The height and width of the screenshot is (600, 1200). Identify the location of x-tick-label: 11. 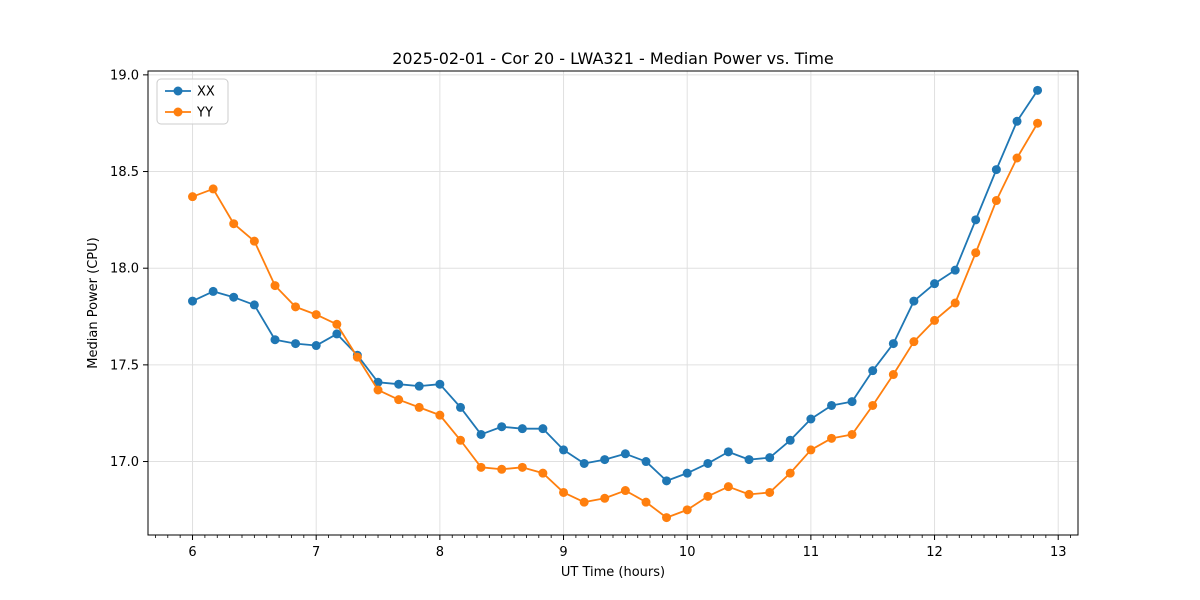
(811, 552).